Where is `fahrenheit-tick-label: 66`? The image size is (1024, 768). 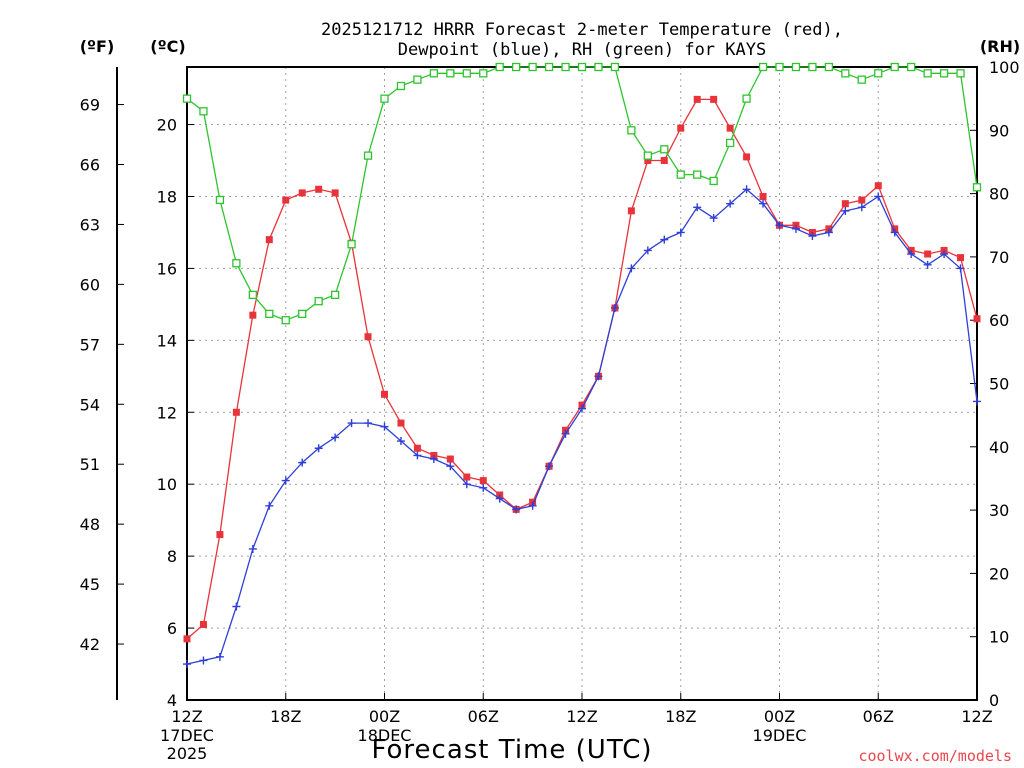 fahrenheit-tick-label: 66 is located at coordinates (90, 165).